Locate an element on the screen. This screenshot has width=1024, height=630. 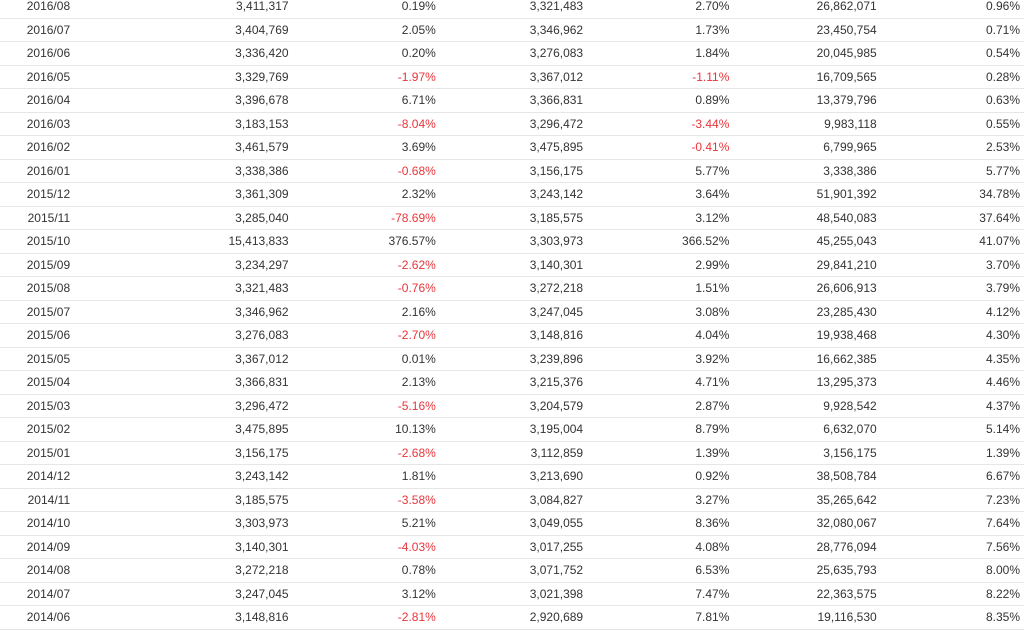
yoy-change-cell: 2.99% is located at coordinates (656, 265).